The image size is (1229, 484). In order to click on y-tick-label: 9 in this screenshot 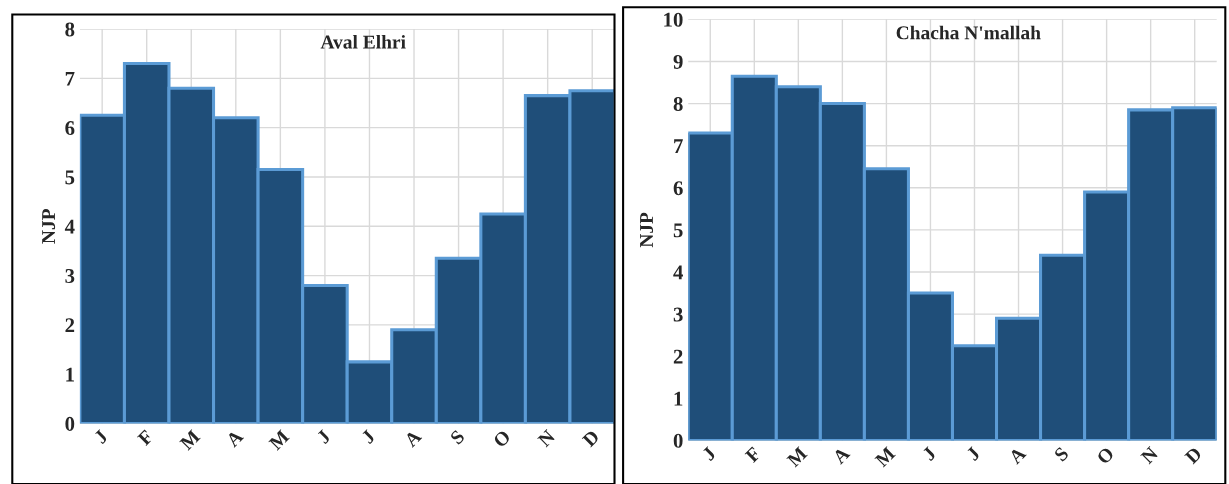, I will do `click(678, 61)`.